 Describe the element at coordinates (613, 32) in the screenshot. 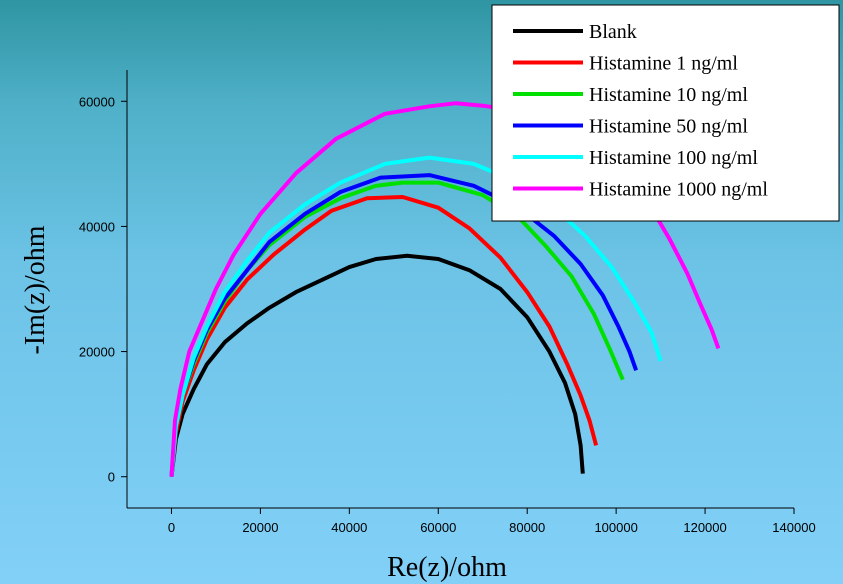

I see `legend-label-0: Blank` at that location.